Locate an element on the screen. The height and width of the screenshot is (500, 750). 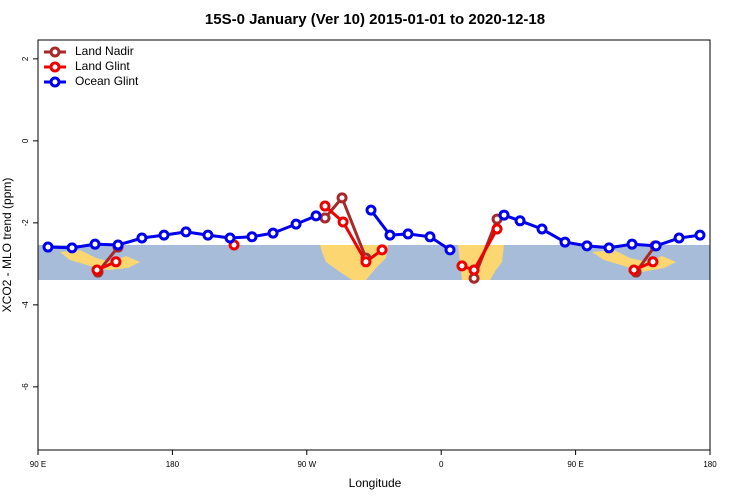
legend-label: Land Glint is located at coordinates (102, 66).